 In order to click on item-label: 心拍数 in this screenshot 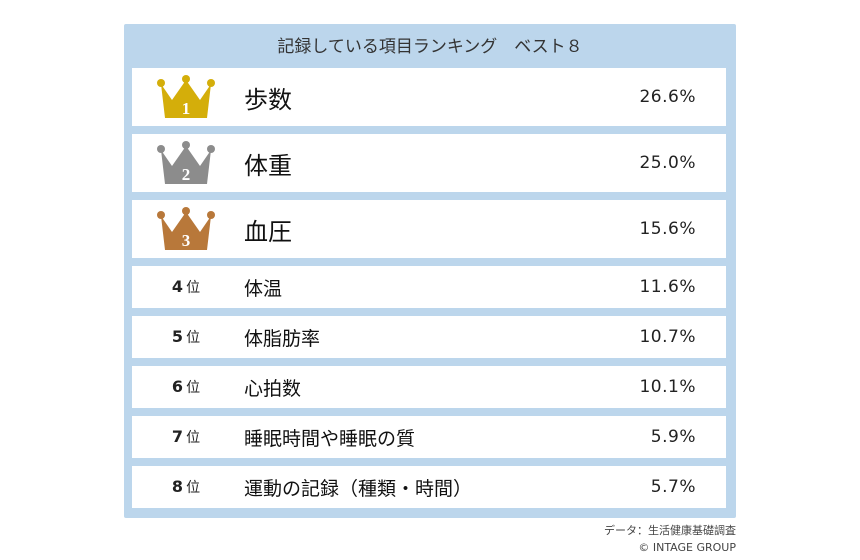, I will do `click(273, 388)`.